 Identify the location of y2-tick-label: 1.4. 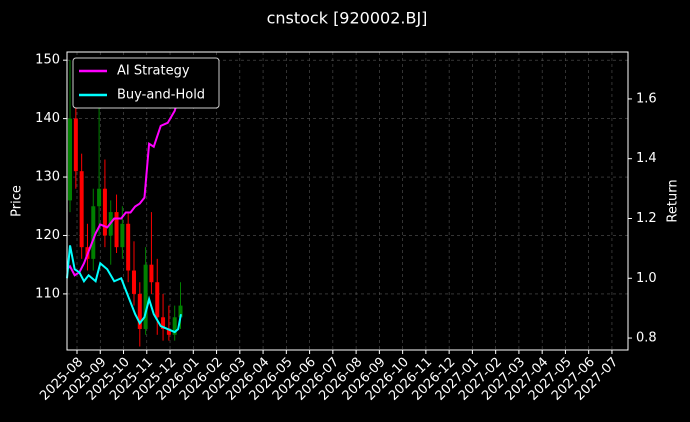
(646, 158).